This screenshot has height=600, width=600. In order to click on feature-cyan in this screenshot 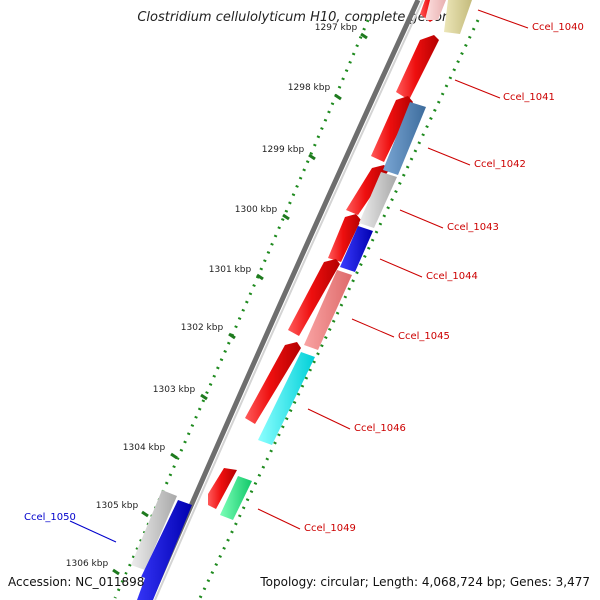, I will do `click(286, 398)`.